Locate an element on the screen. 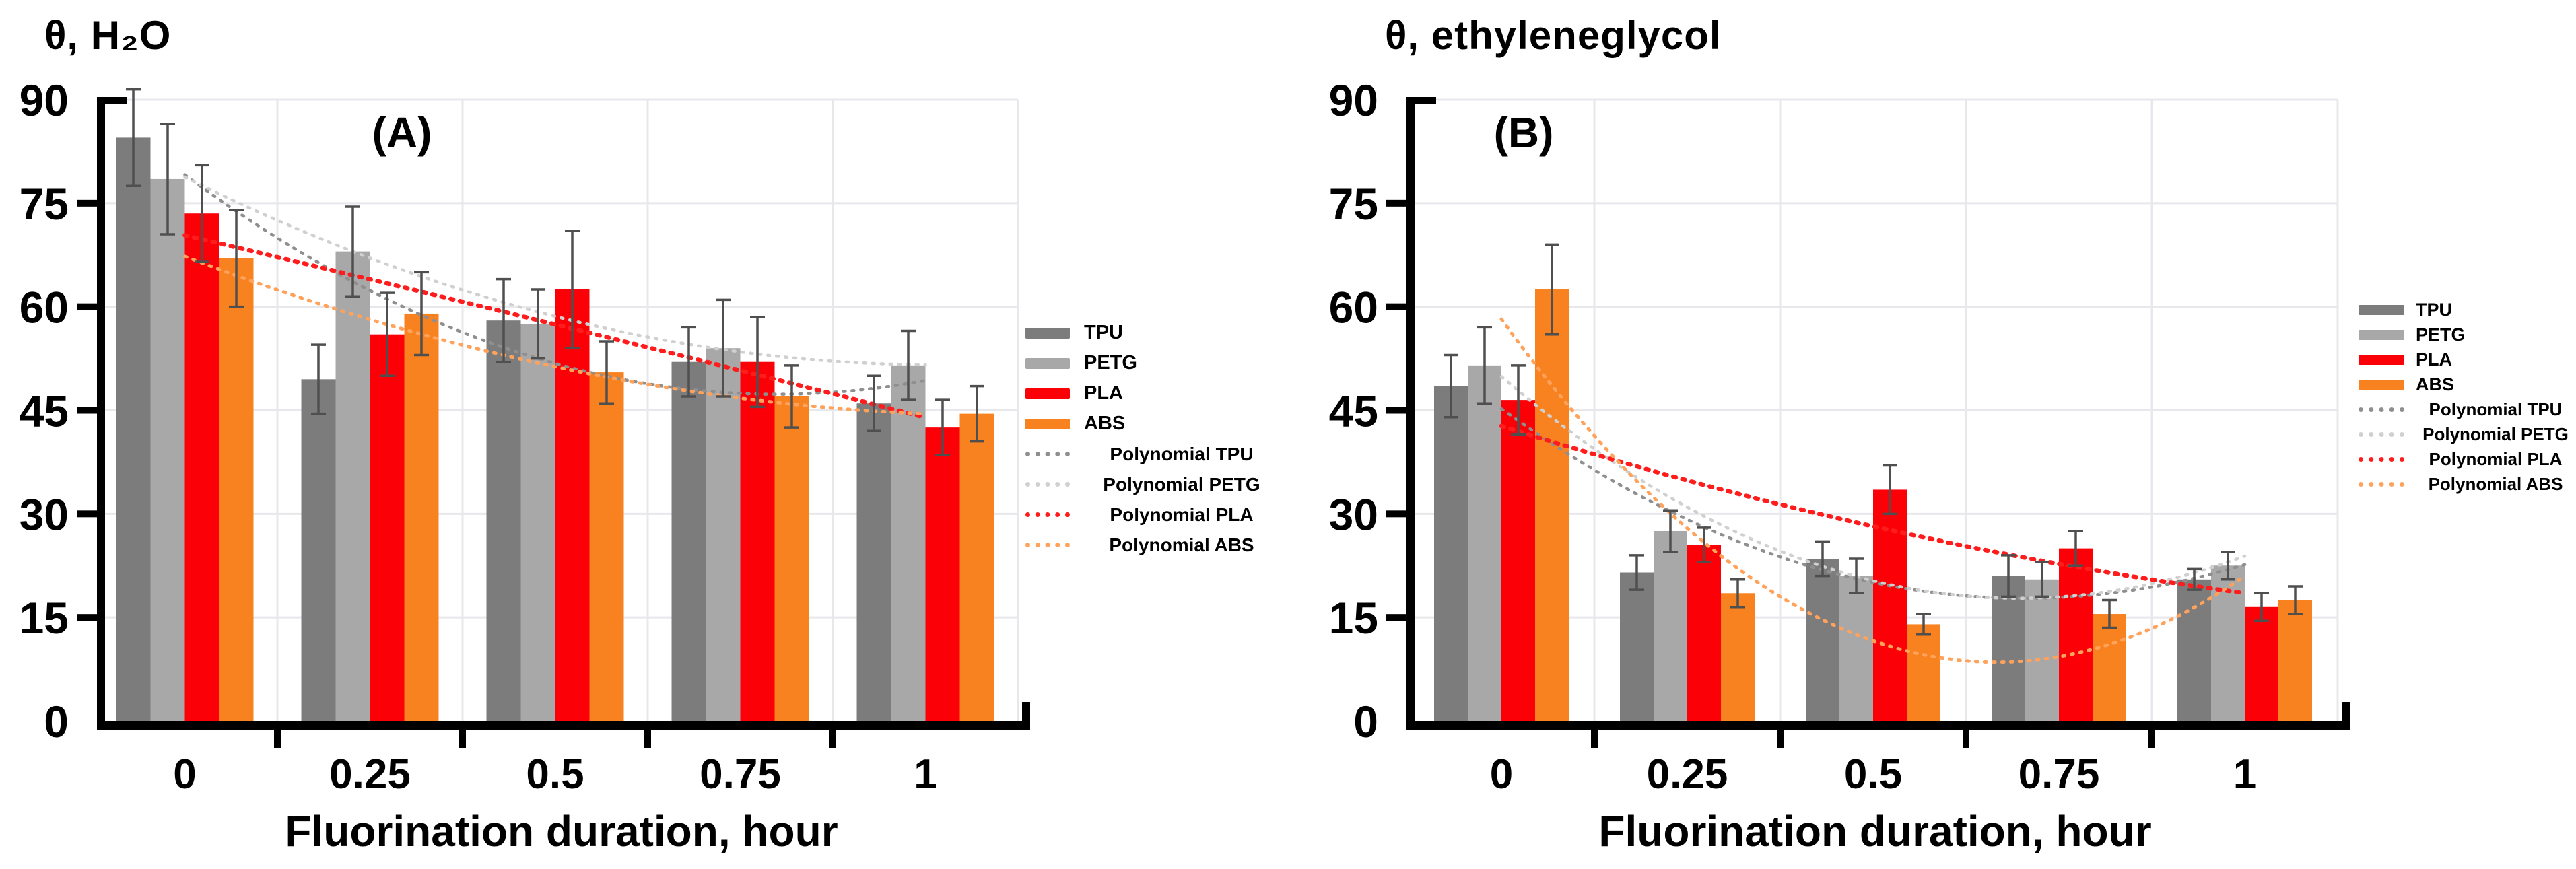 The image size is (2576, 869). trendlines-a is located at coordinates (555, 296).